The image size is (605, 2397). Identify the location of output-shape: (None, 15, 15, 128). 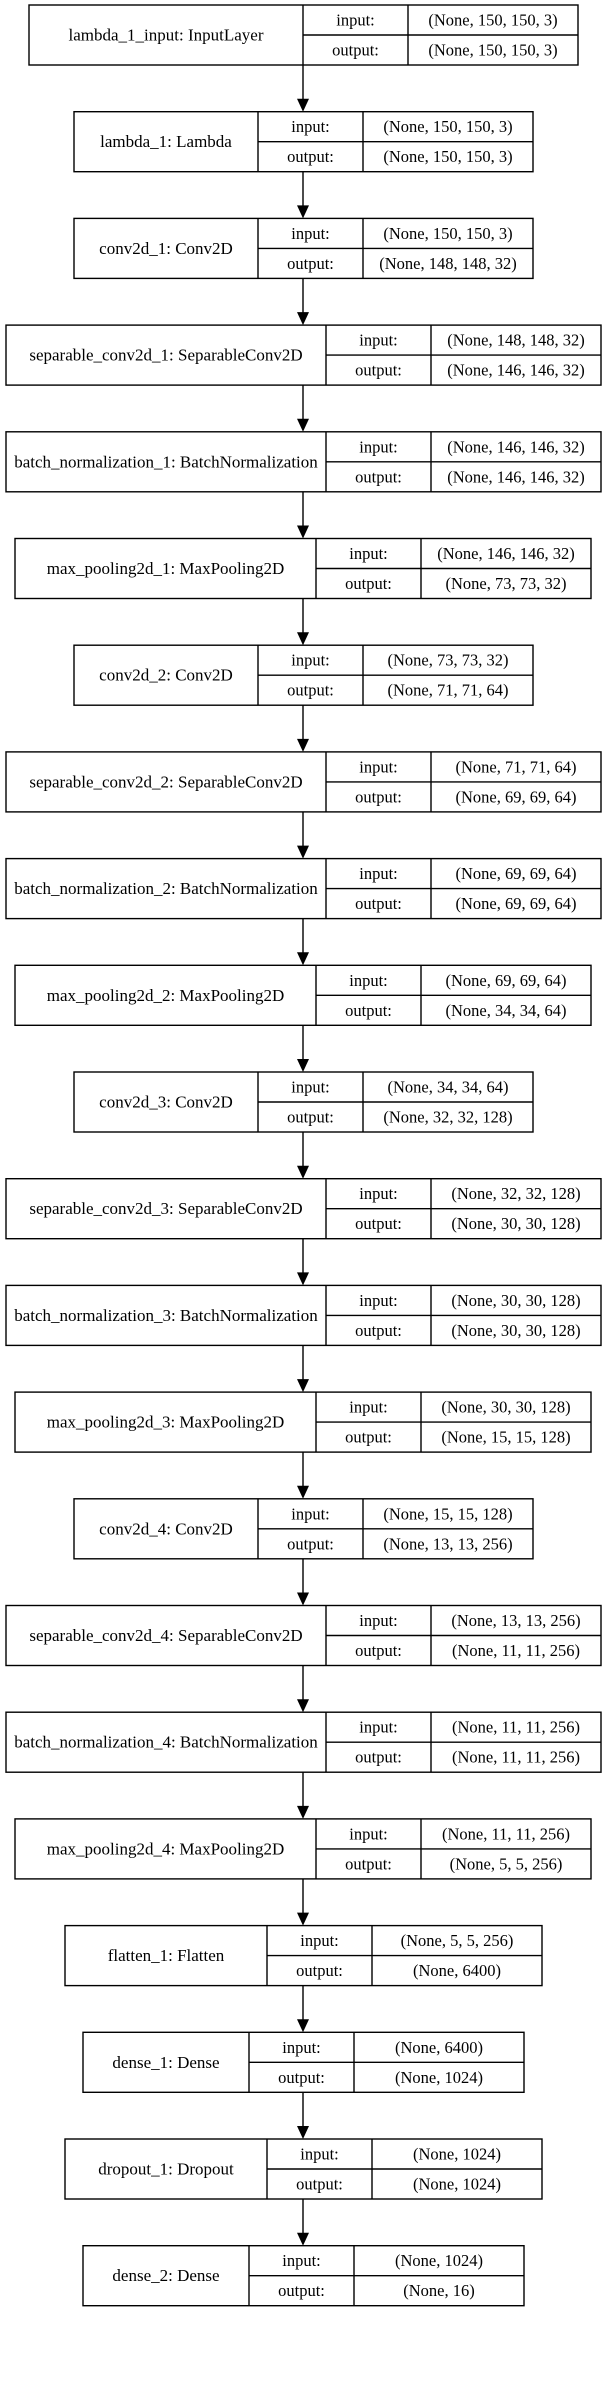
(505, 1437).